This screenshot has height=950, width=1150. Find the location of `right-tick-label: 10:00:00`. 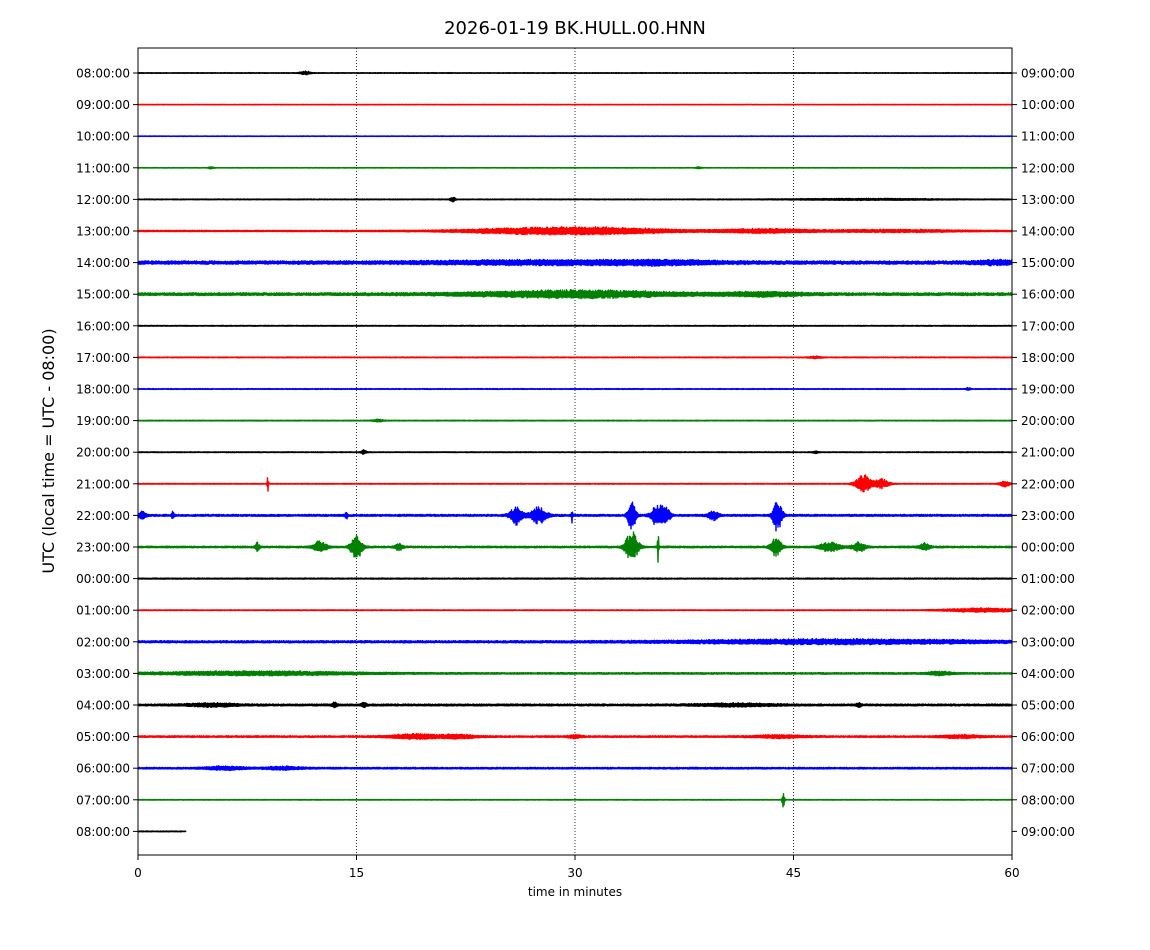

right-tick-label: 10:00:00 is located at coordinates (1048, 105).